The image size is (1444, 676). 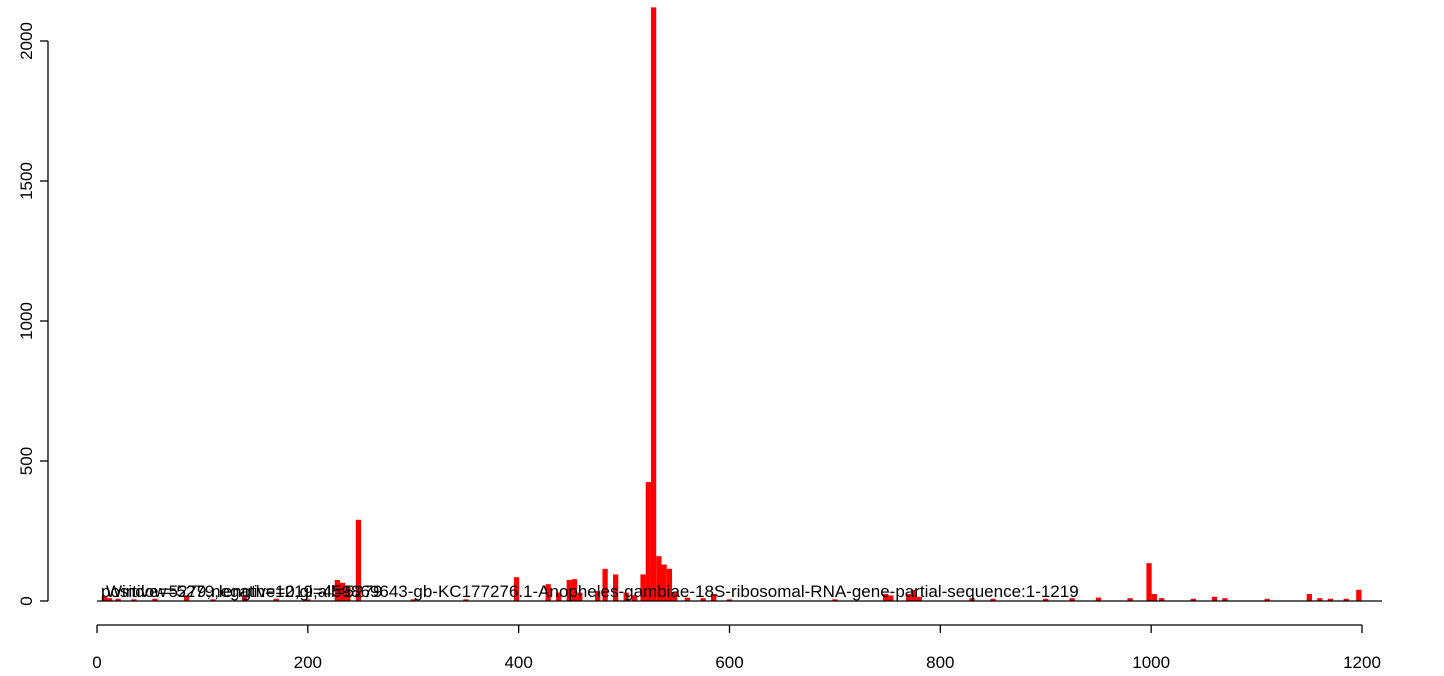 I want to click on x-tick-label-400: 400, so click(x=518, y=662).